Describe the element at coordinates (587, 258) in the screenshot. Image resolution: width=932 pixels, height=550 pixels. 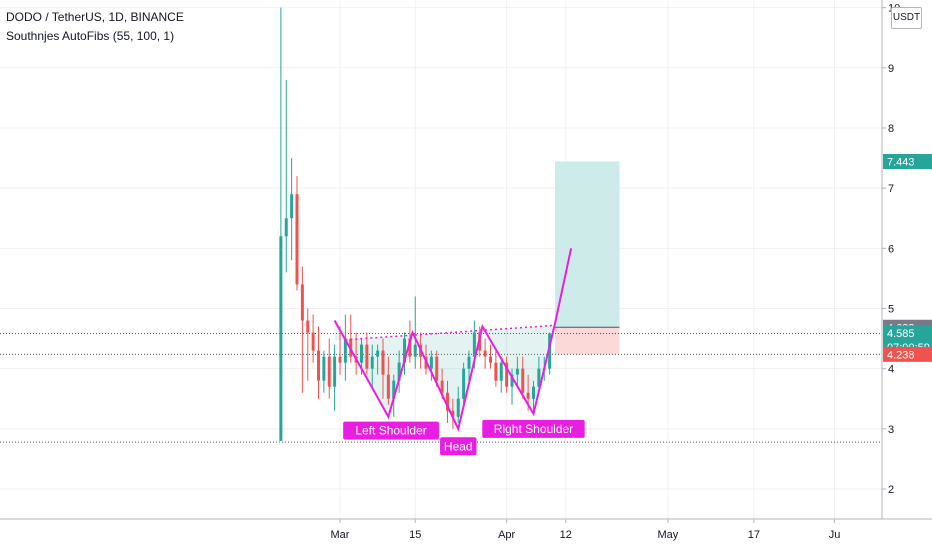
I see `position-zones` at that location.